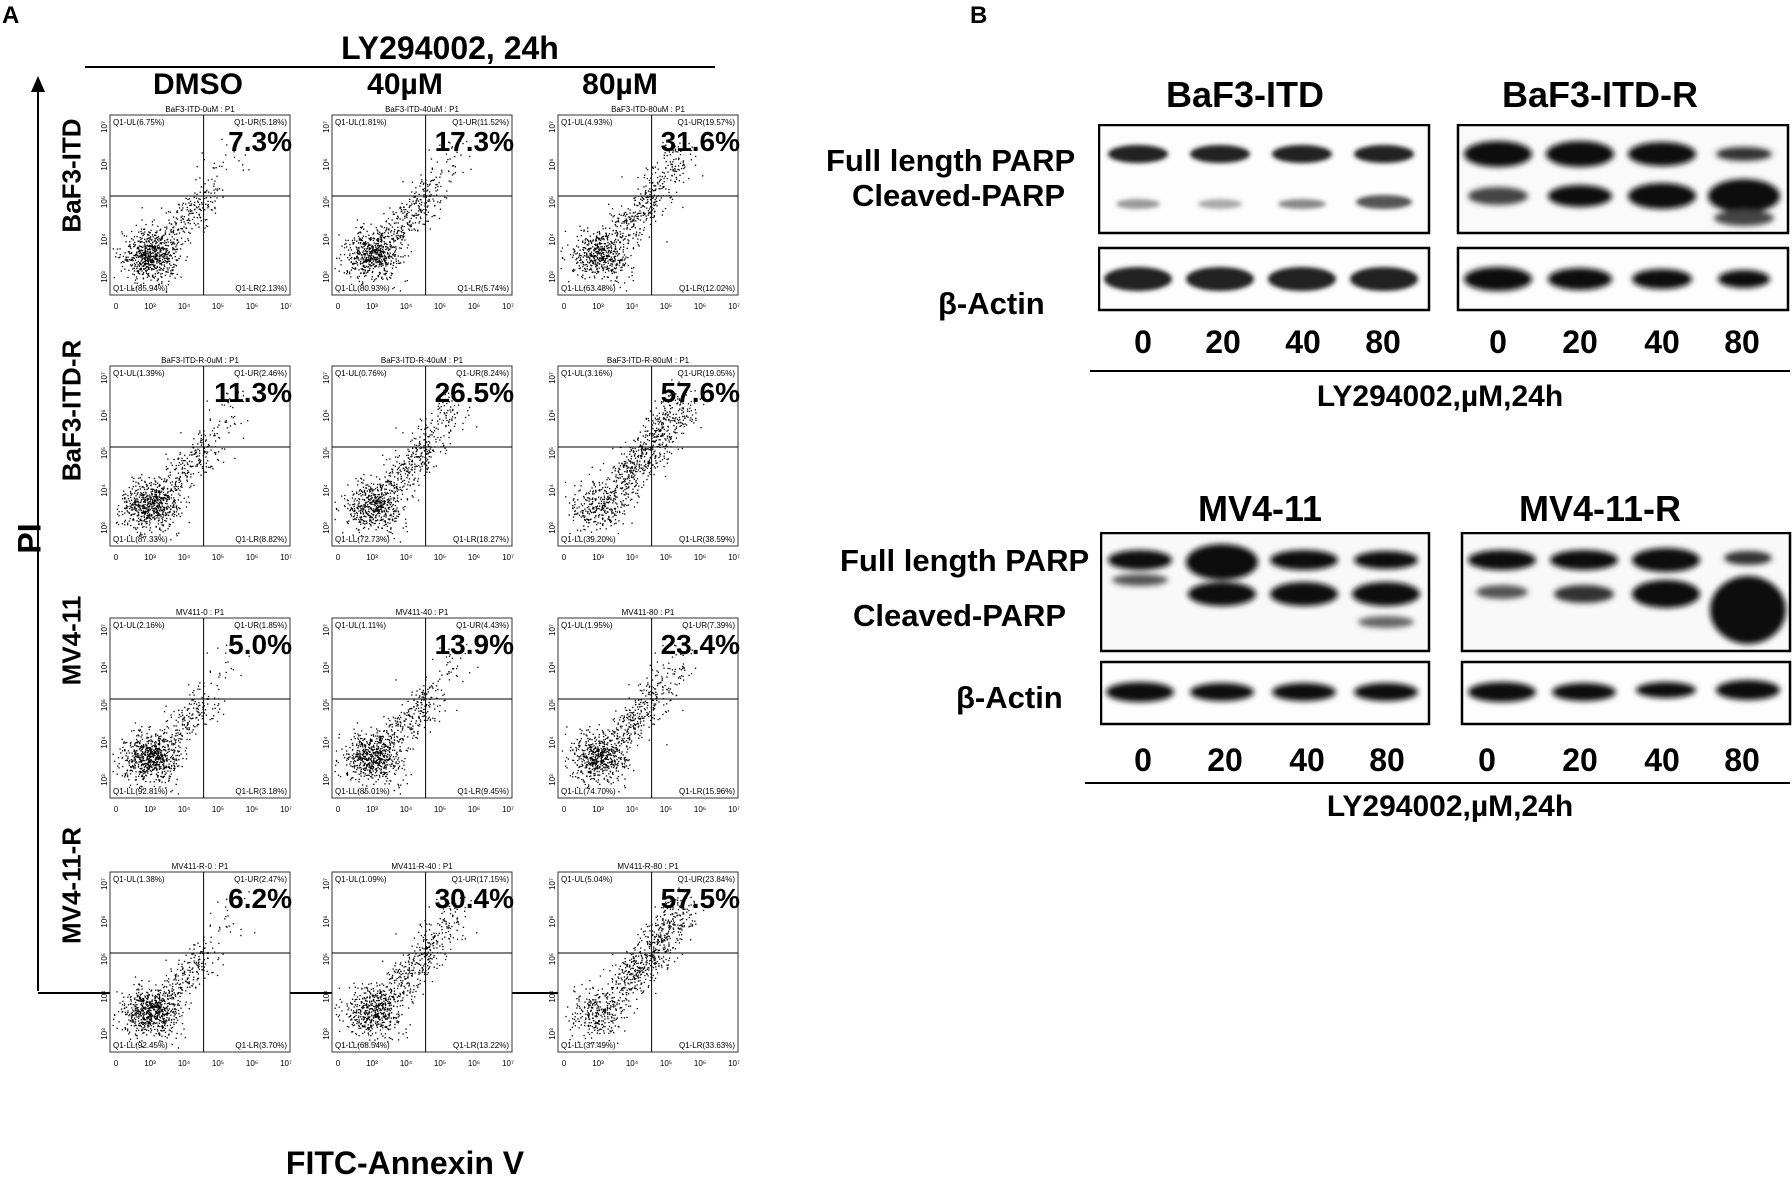 This screenshot has height=1182, width=1792. Describe the element at coordinates (482, 373) in the screenshot. I see `quadrant-ur-label: Q1-UR(8.24%)` at that location.